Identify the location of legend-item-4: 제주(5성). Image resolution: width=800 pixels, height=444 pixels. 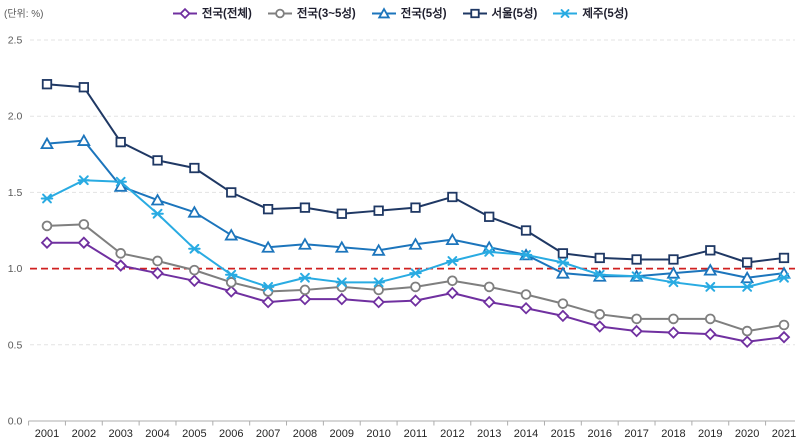
(590, 13).